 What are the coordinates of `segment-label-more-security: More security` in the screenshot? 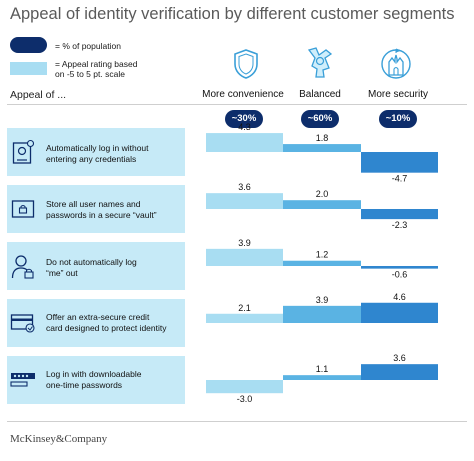 It's located at (397, 94).